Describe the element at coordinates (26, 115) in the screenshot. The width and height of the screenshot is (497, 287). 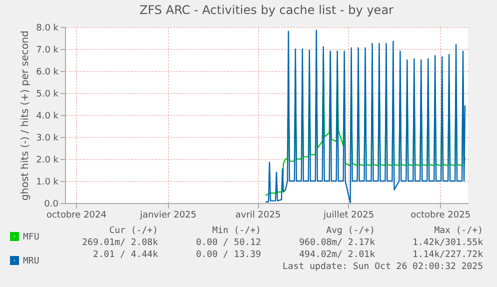
I see `y-axis-title: ghost hits (-) / hits (+) per second` at that location.